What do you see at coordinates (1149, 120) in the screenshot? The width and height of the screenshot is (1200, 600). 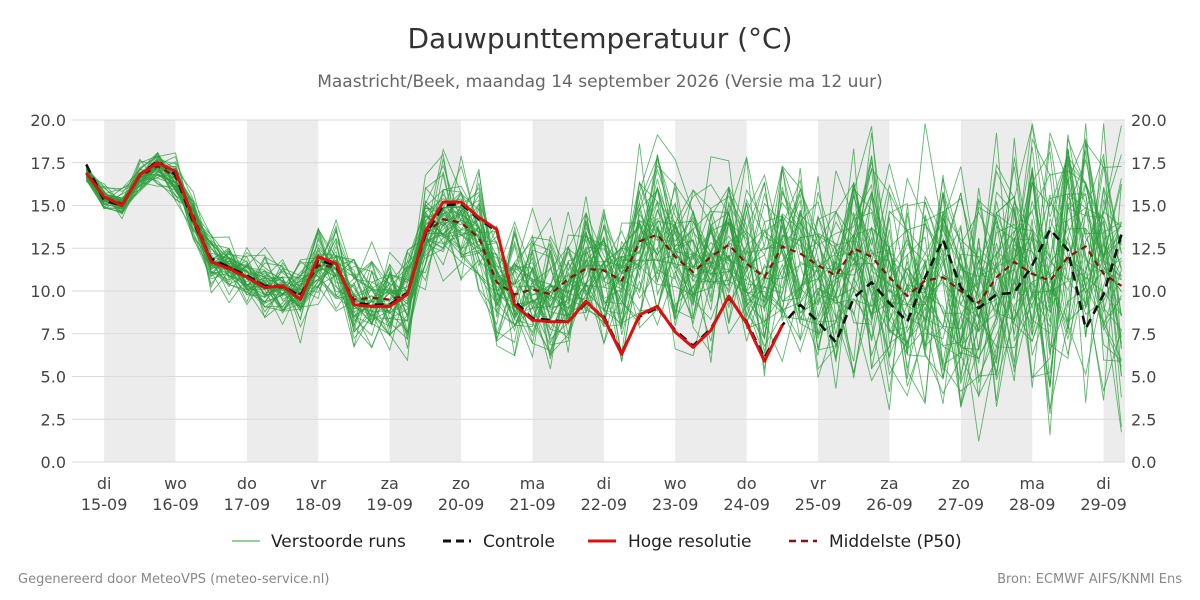 I see `y-tick-right: 20.0` at bounding box center [1149, 120].